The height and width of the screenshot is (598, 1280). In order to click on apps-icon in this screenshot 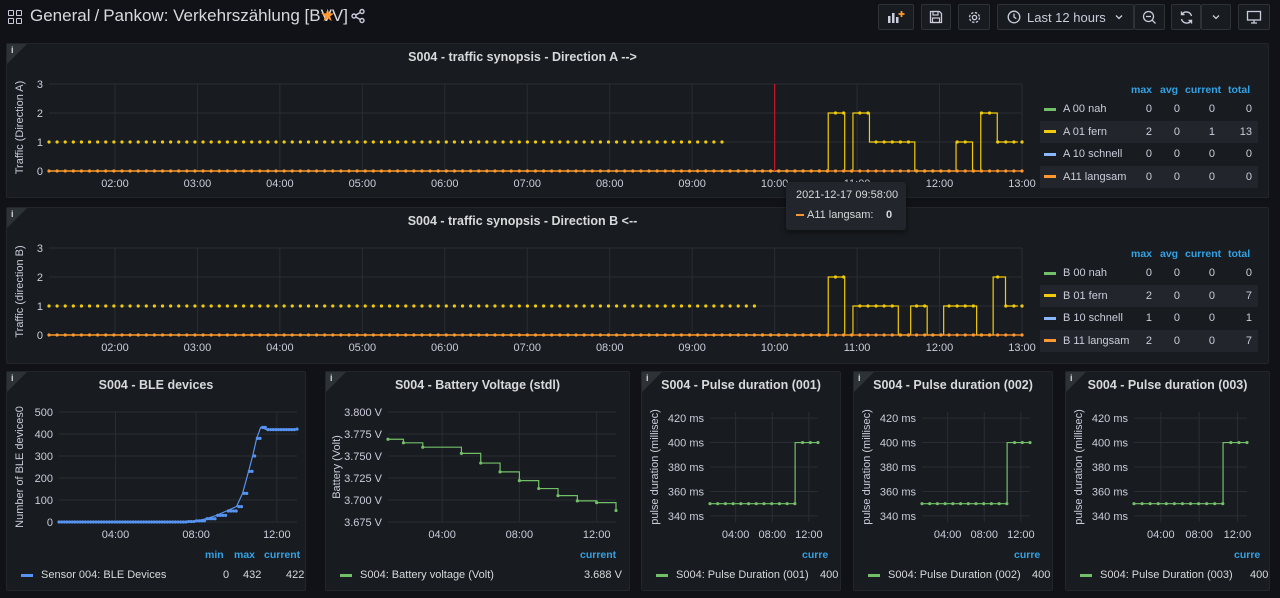, I will do `click(15, 17)`.